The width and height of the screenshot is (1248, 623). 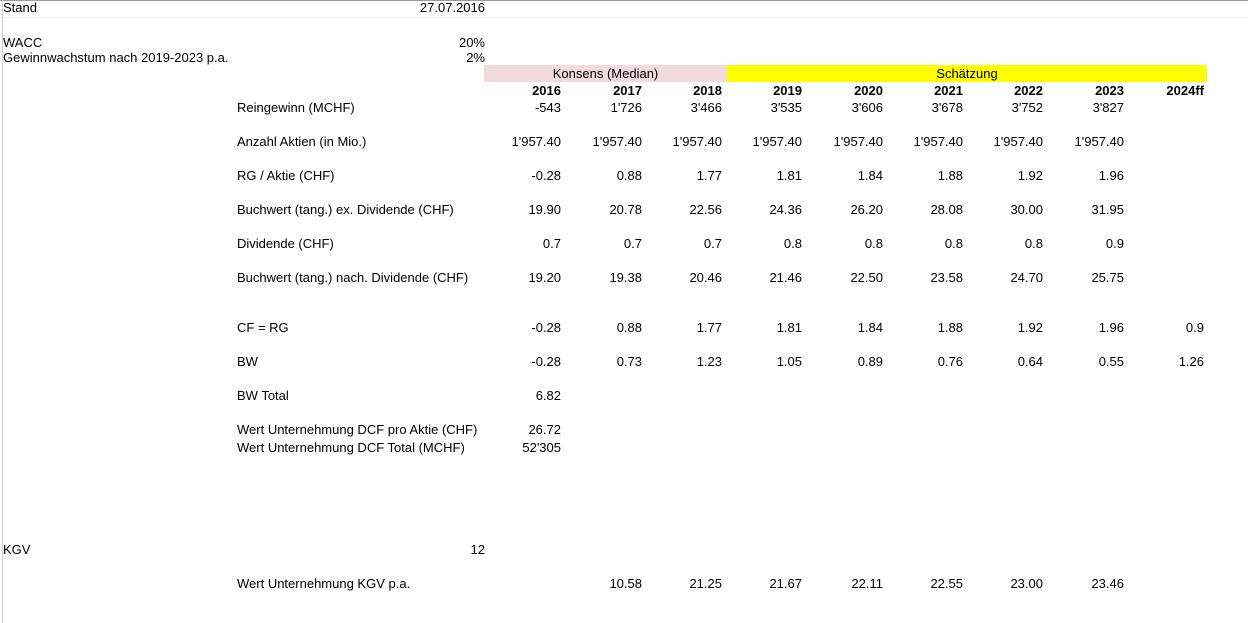 What do you see at coordinates (1028, 90) in the screenshot?
I see `year-header-2022: 2022` at bounding box center [1028, 90].